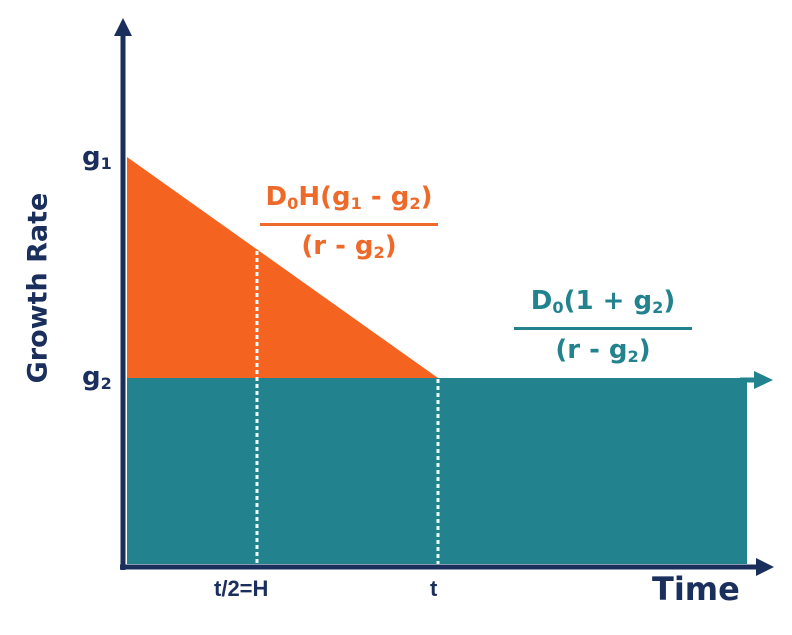 The image size is (792, 635). What do you see at coordinates (106, 383) in the screenshot?
I see `tick-sub: 2` at bounding box center [106, 383].